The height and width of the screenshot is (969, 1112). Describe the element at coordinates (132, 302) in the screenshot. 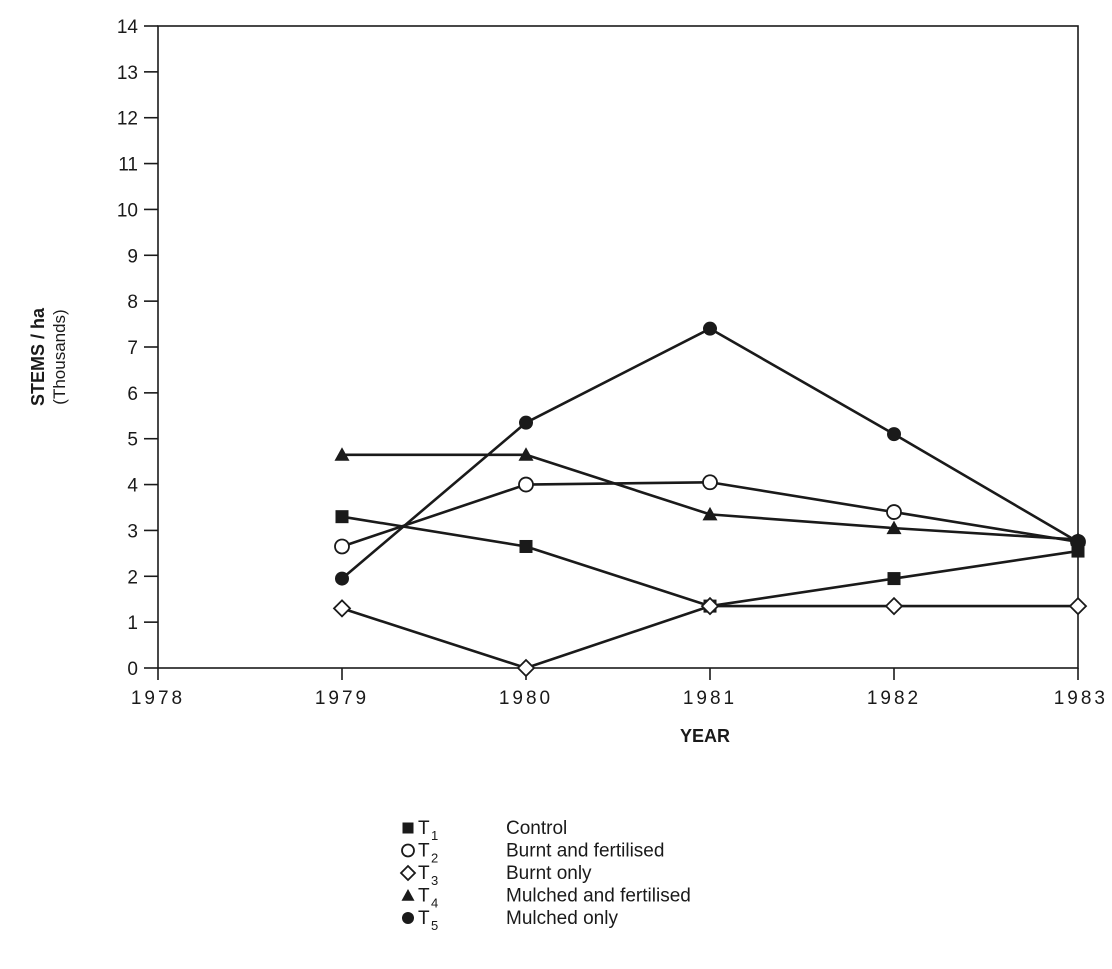

I see `y-tick-label: 8` at that location.